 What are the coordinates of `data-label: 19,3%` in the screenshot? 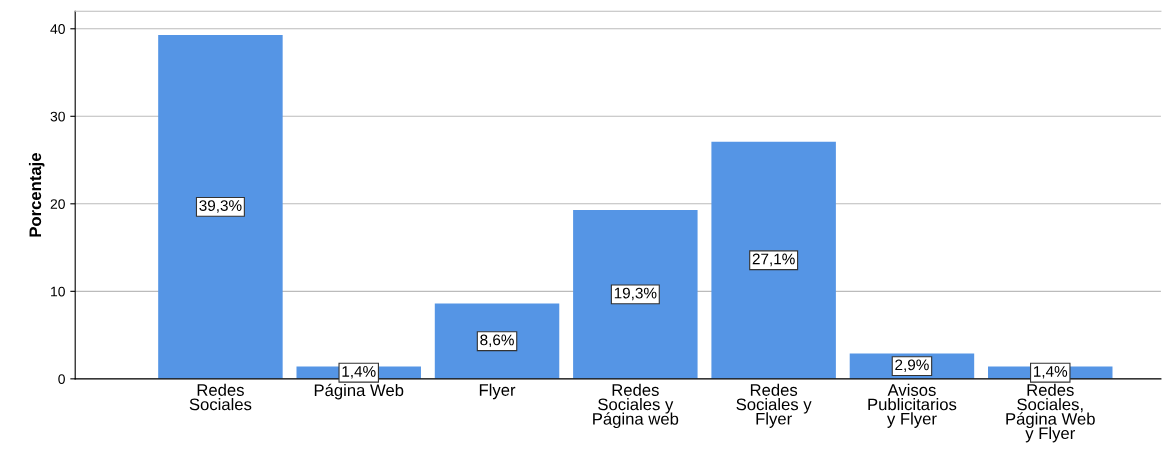 It's located at (635, 294).